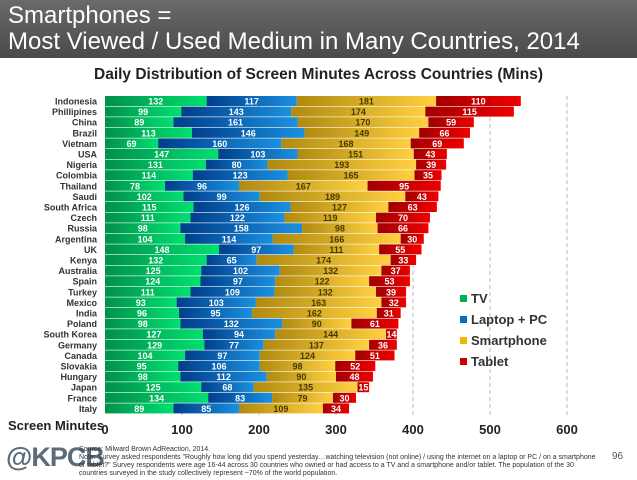 The image size is (637, 480). I want to click on category-label: Colombia, so click(77, 176).